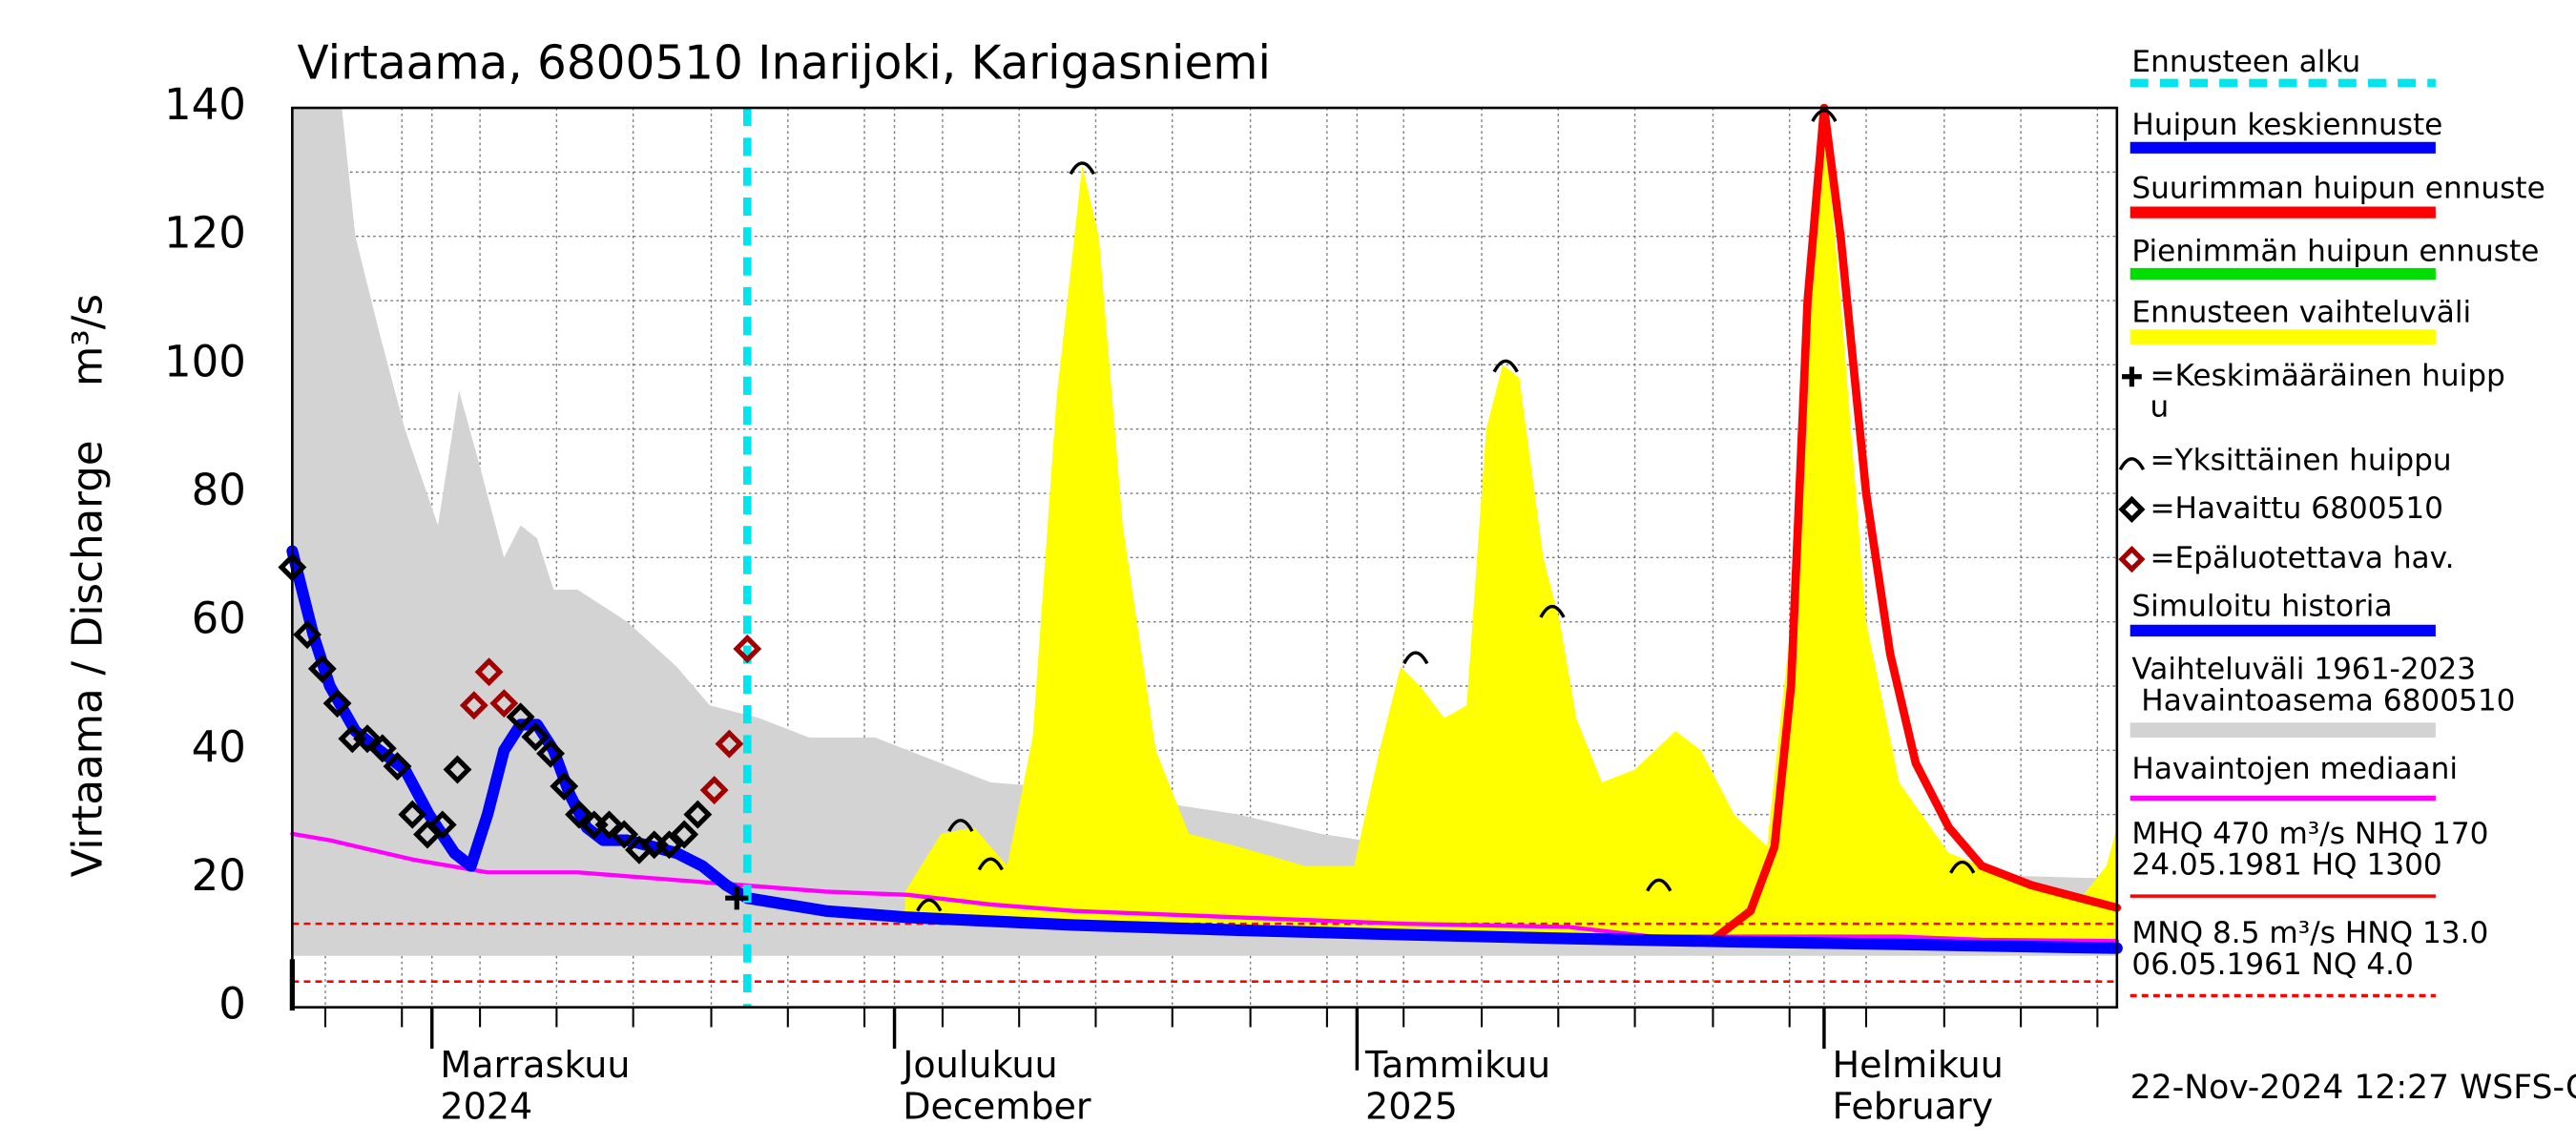  I want to click on x-tick-label: Tammikuu, so click(1457, 1065).